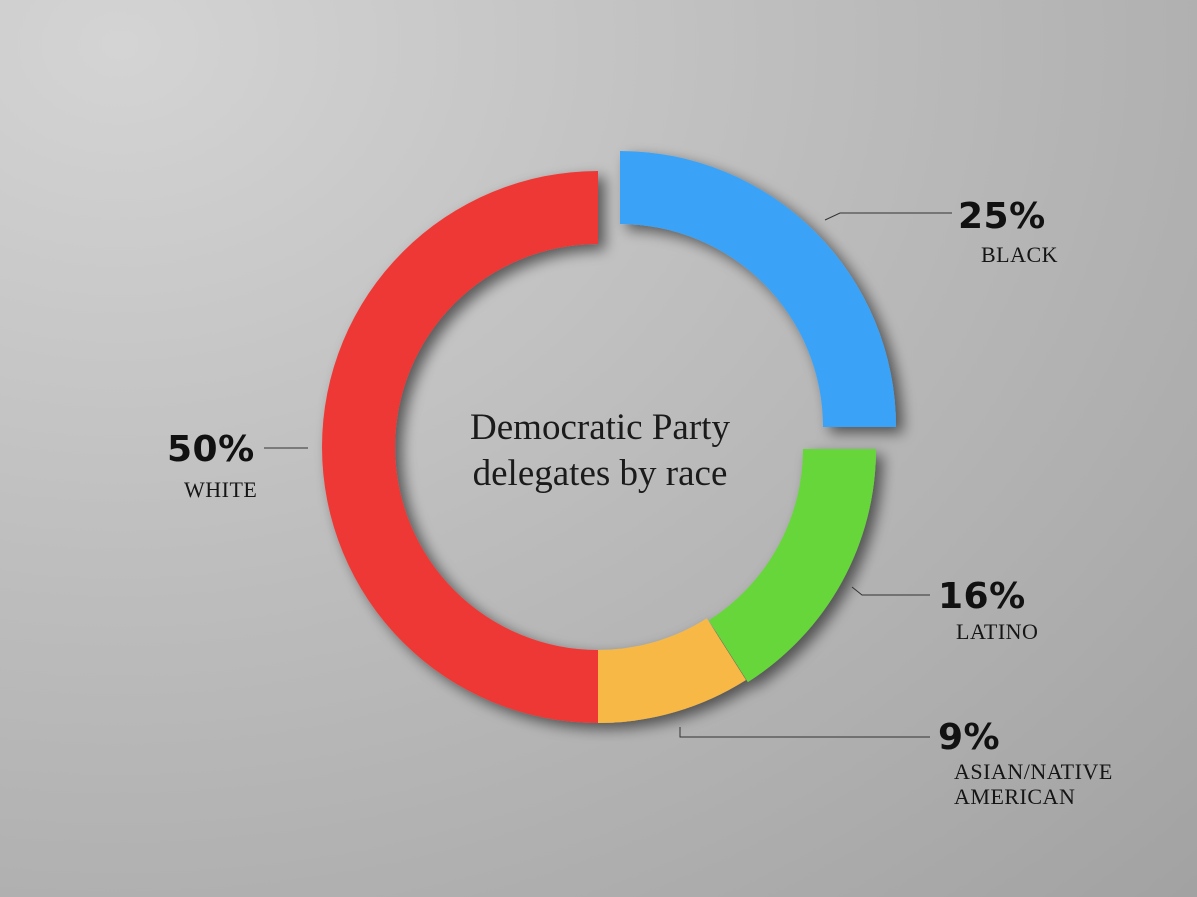 The height and width of the screenshot is (897, 1197). I want to click on leader-line-asian-native-american, so click(804, 732).